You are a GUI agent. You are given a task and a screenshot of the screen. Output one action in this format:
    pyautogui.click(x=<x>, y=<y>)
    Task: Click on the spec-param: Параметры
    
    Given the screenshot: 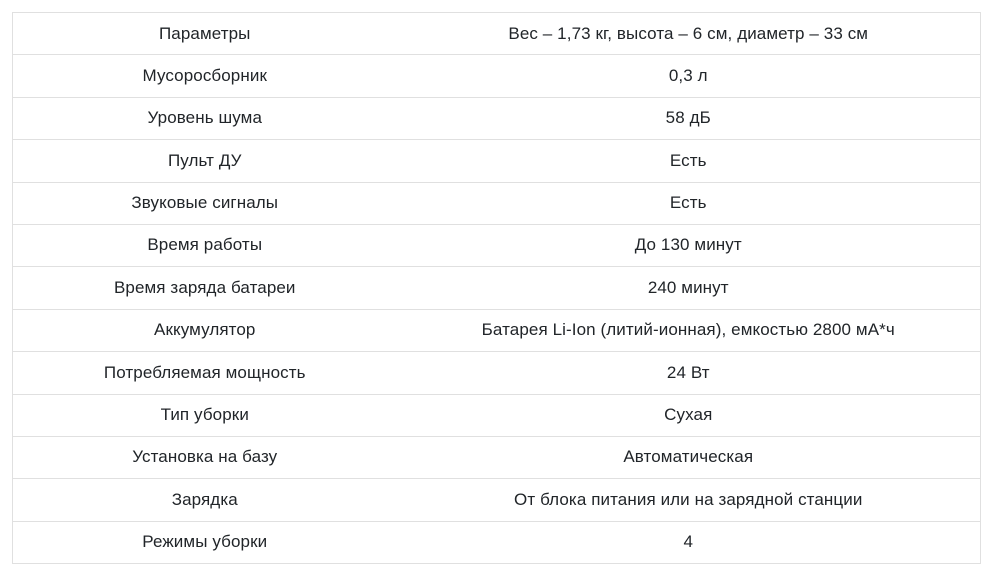 What is the action you would take?
    pyautogui.click(x=204, y=34)
    